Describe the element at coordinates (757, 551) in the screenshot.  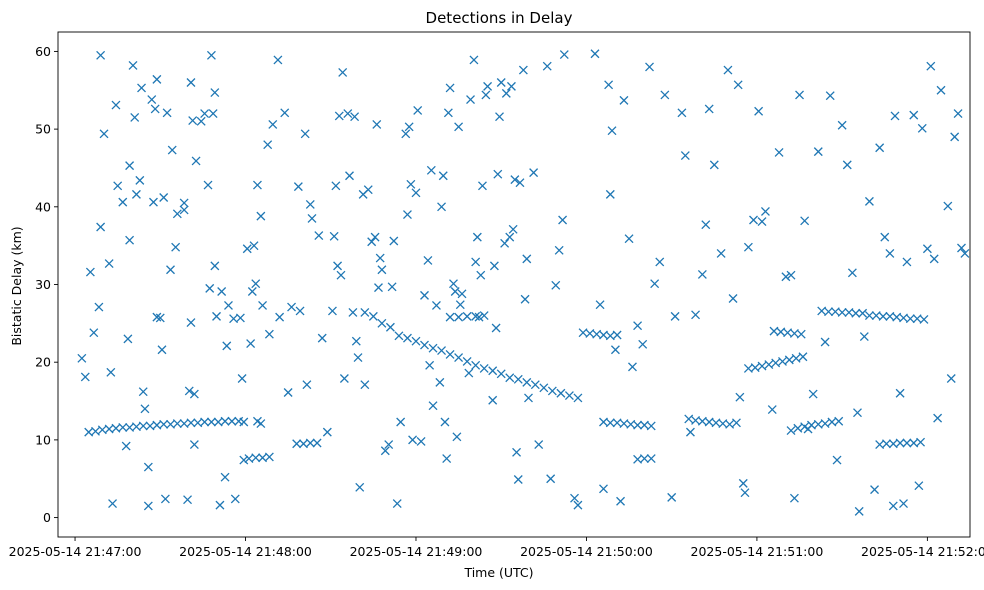
I see `x-tick-label: 2025-05-14 21:51:00` at that location.